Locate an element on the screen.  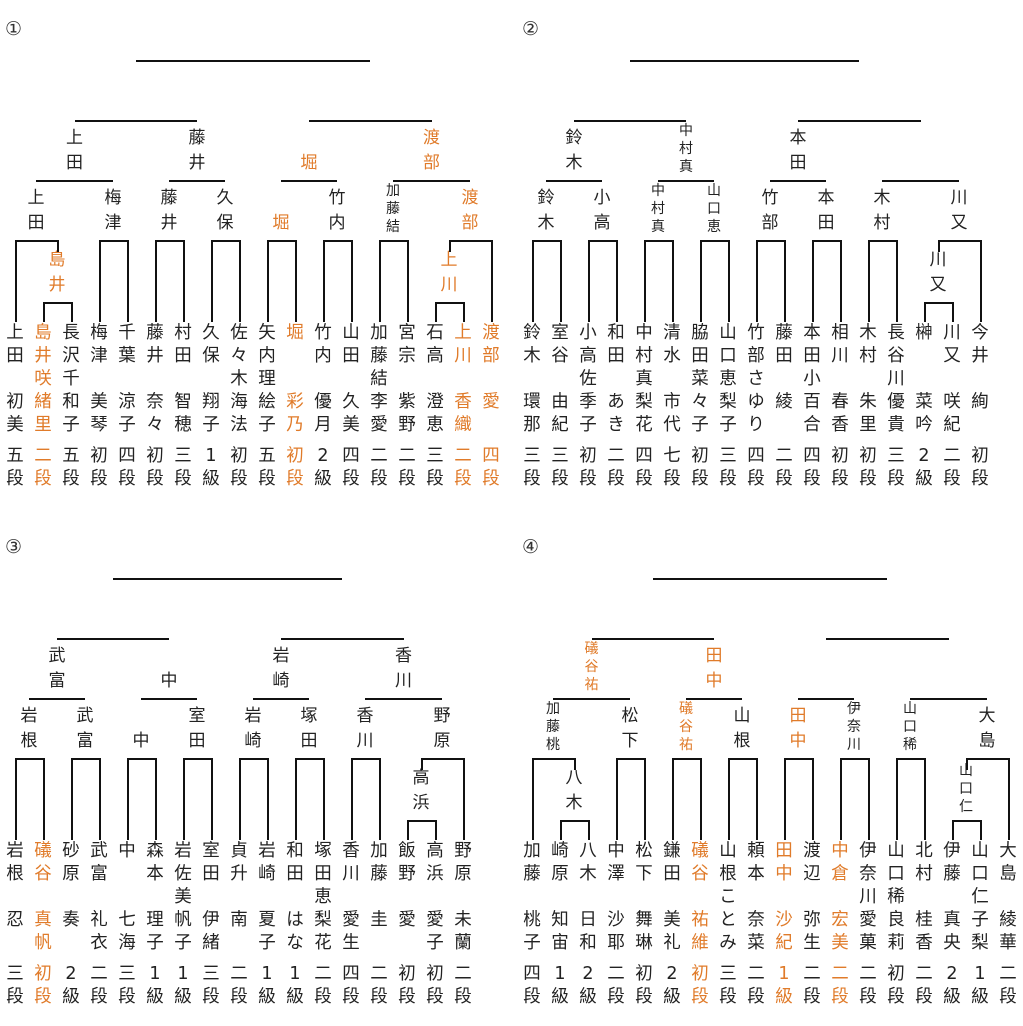
round2-winner: 伊奈川 is located at coordinates (854, 727).